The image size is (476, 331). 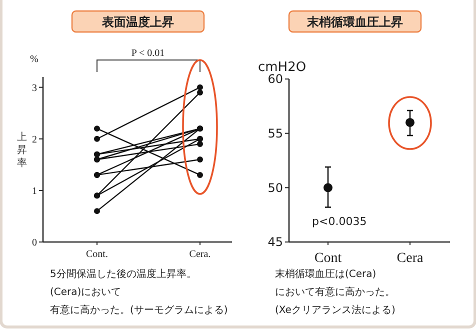 What do you see at coordinates (148, 53) in the screenshot?
I see `text: P < 0.01` at bounding box center [148, 53].